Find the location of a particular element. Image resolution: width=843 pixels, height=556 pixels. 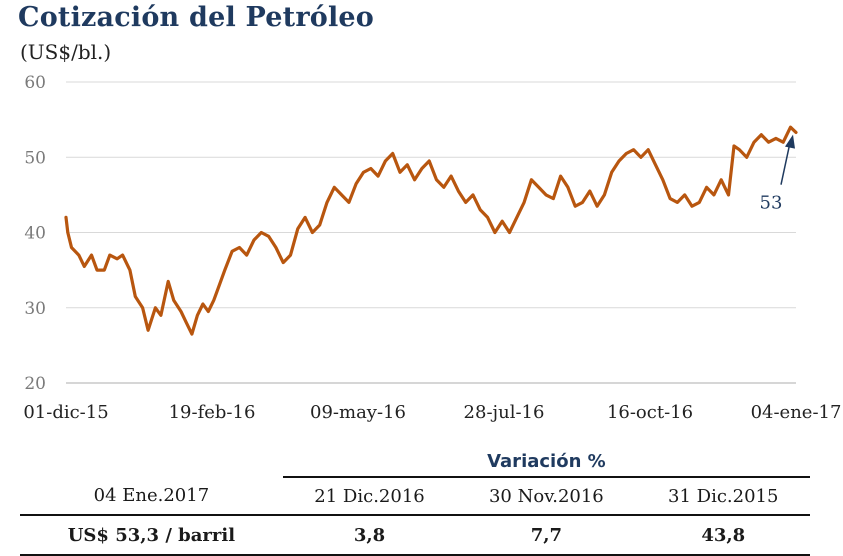

col-date-2: 30 Nov.2016 is located at coordinates (546, 496).